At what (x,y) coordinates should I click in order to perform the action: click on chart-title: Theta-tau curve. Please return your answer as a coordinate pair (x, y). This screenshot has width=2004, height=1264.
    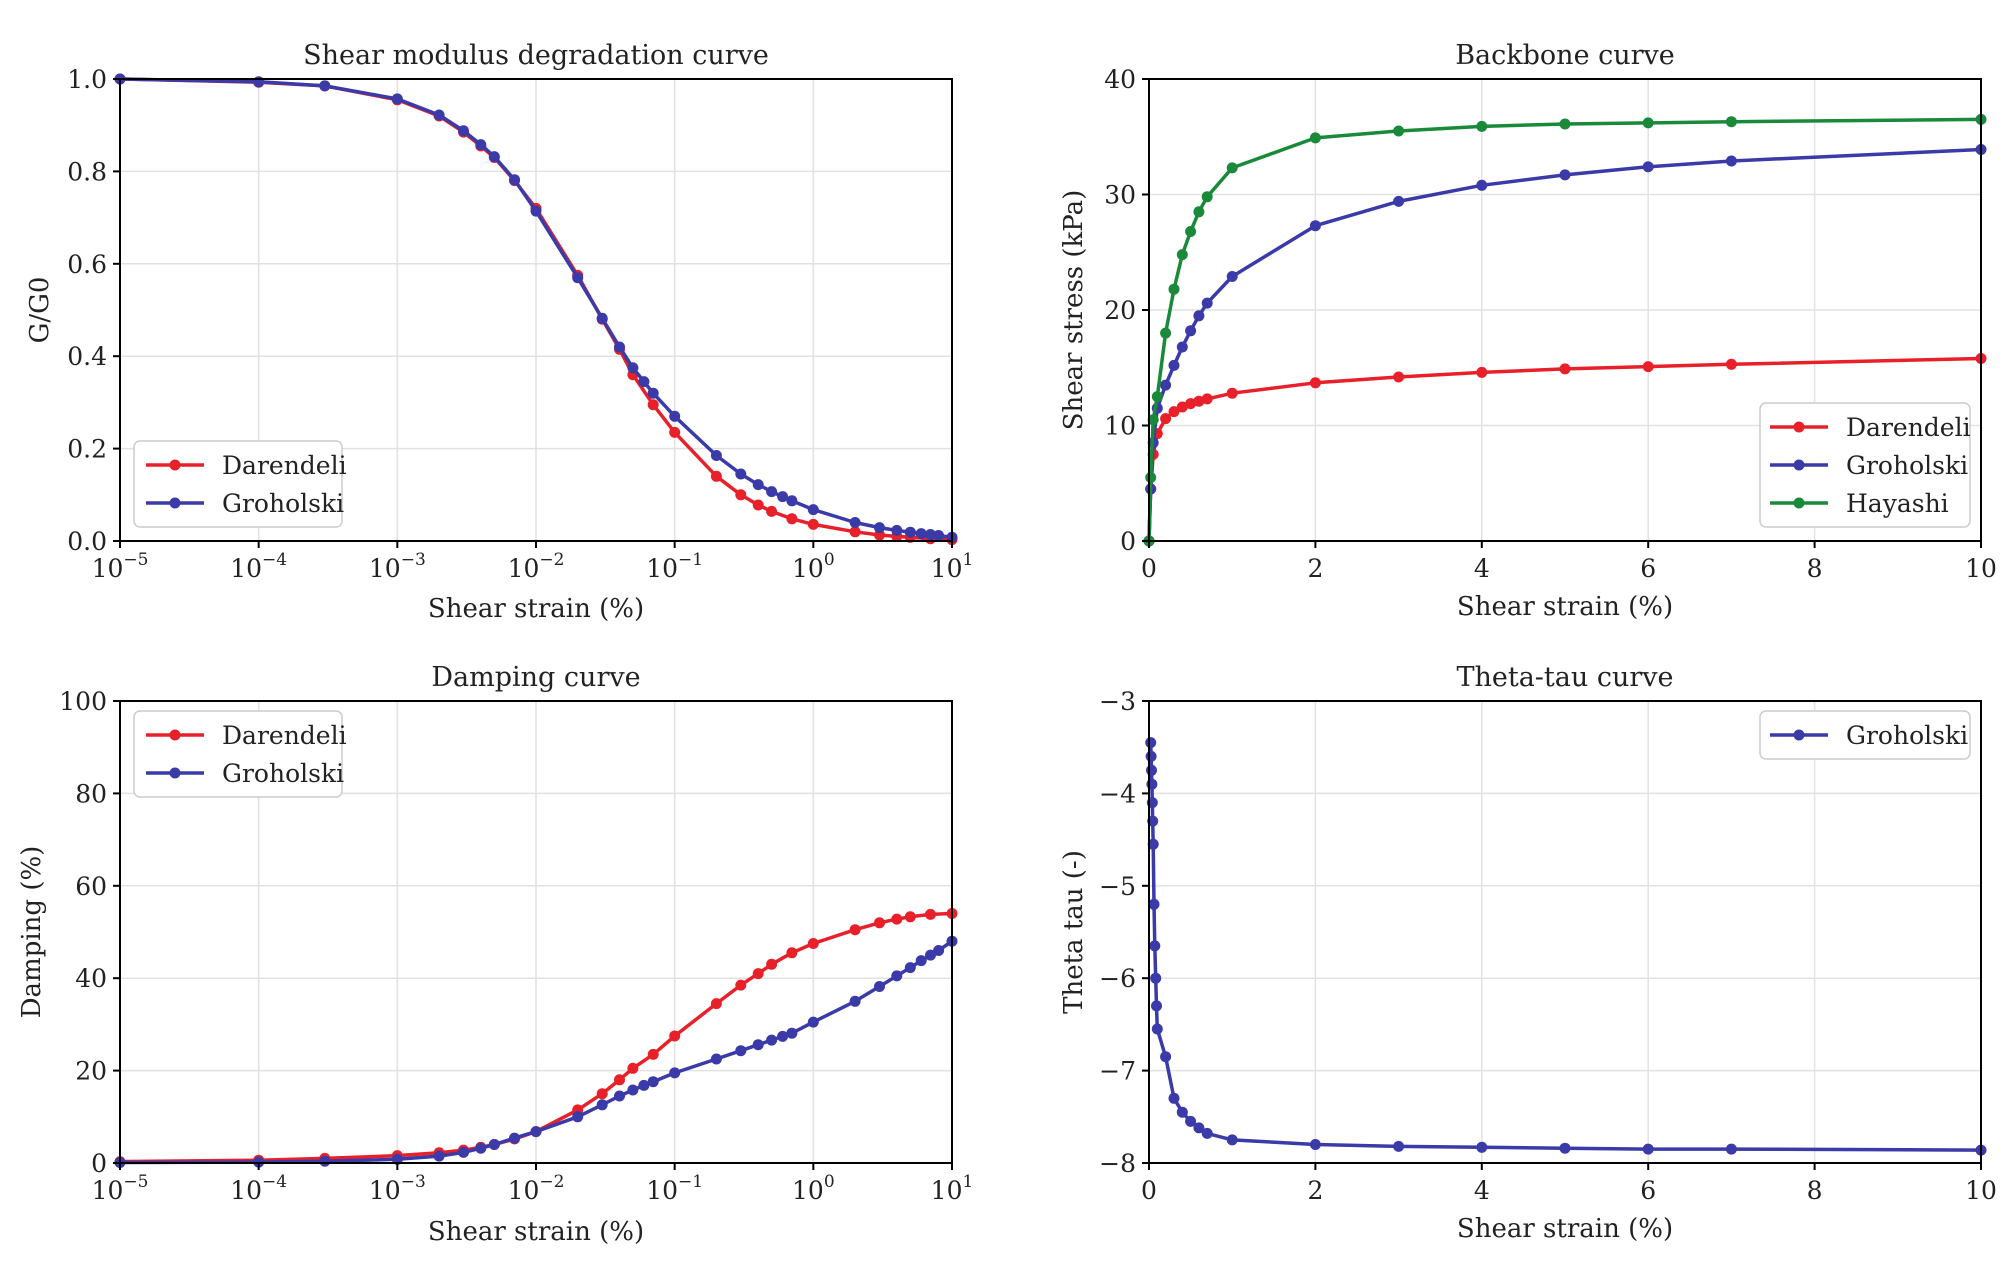
    Looking at the image, I should click on (1564, 677).